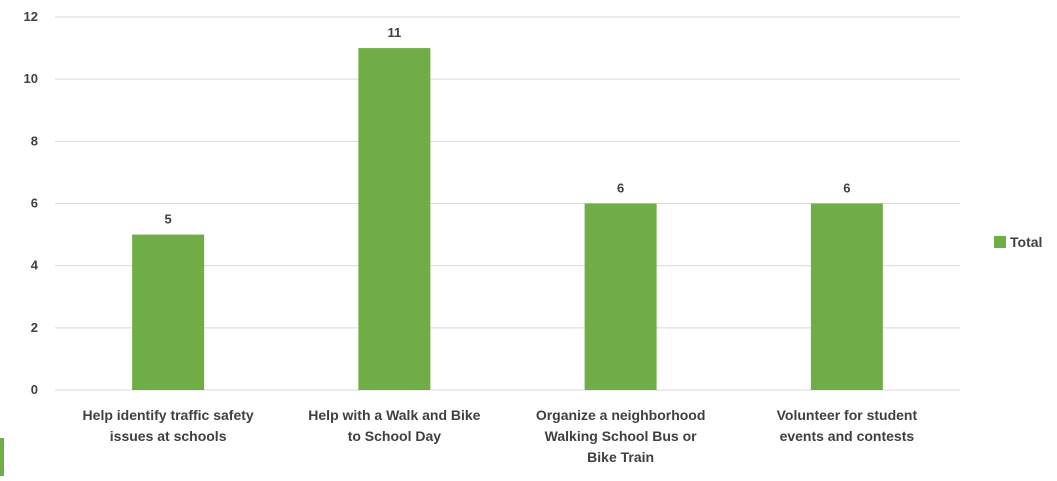 The height and width of the screenshot is (481, 1057). I want to click on x-category-label: events and contests, so click(847, 436).